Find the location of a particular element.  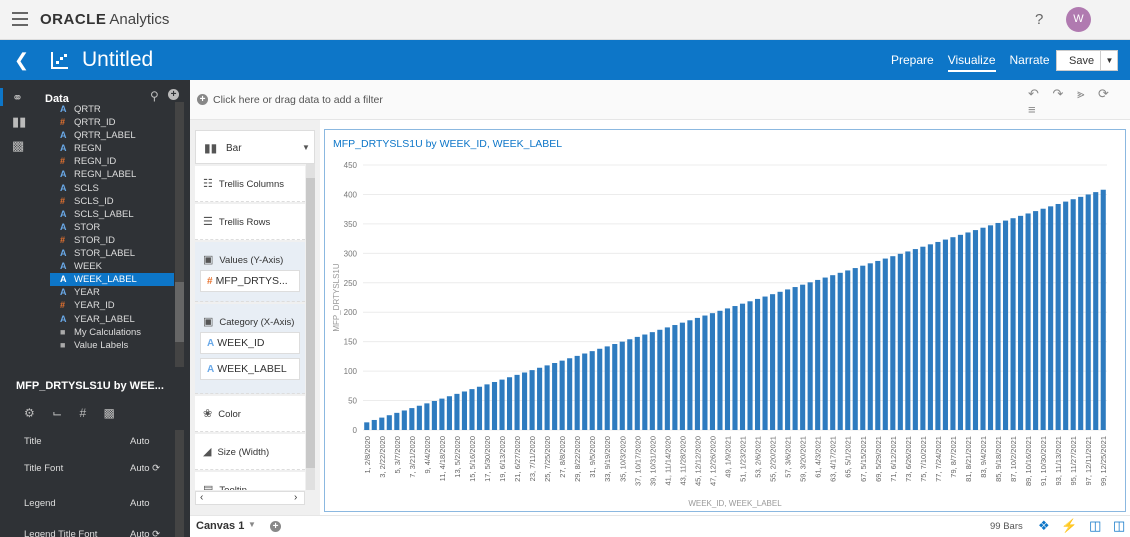

field-item: ■ My Calculations is located at coordinates (117, 332).